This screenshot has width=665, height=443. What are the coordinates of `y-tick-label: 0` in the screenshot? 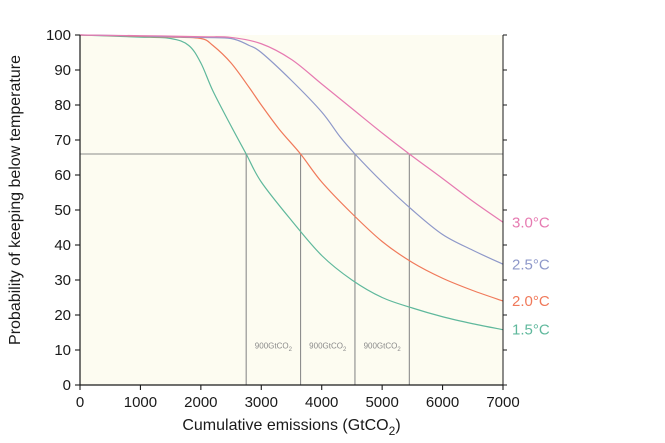 It's located at (67, 385).